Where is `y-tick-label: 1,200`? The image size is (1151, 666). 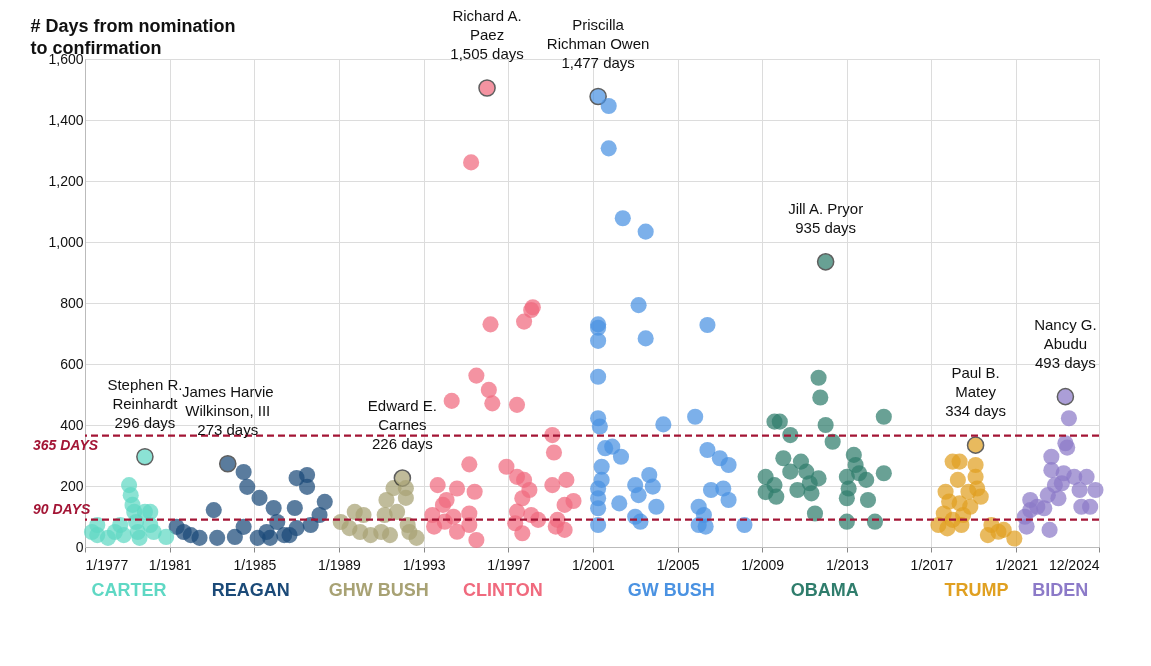 y-tick-label: 1,200 is located at coordinates (66, 180).